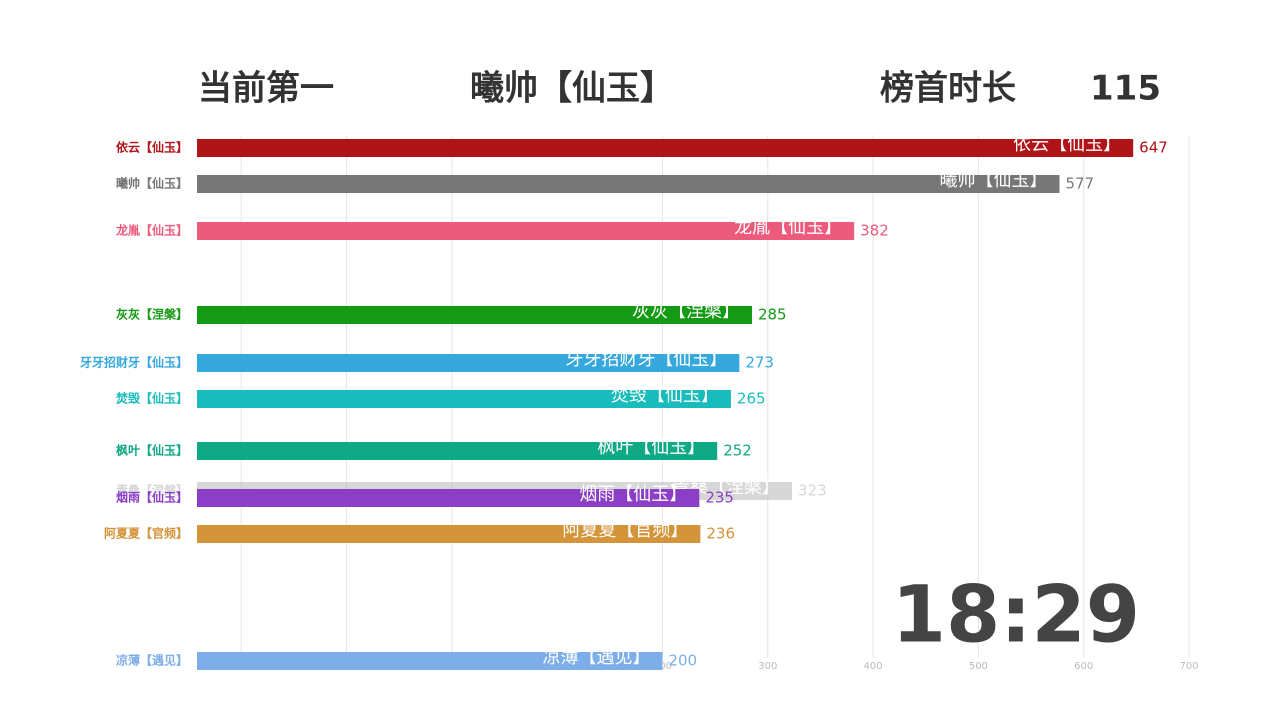 The width and height of the screenshot is (1270, 720). I want to click on clock: 18:29, so click(1016, 615).